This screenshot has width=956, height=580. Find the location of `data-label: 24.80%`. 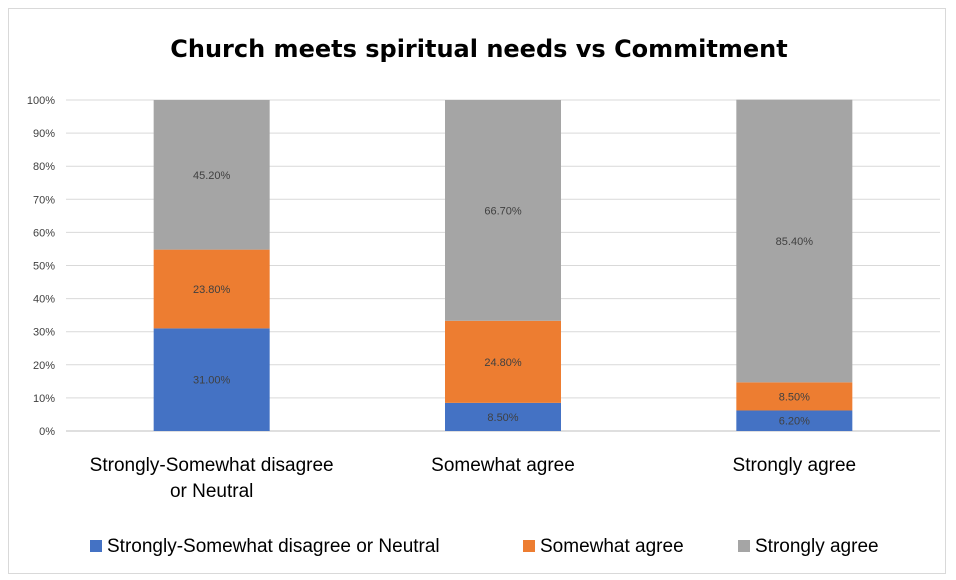

data-label: 24.80% is located at coordinates (503, 363).